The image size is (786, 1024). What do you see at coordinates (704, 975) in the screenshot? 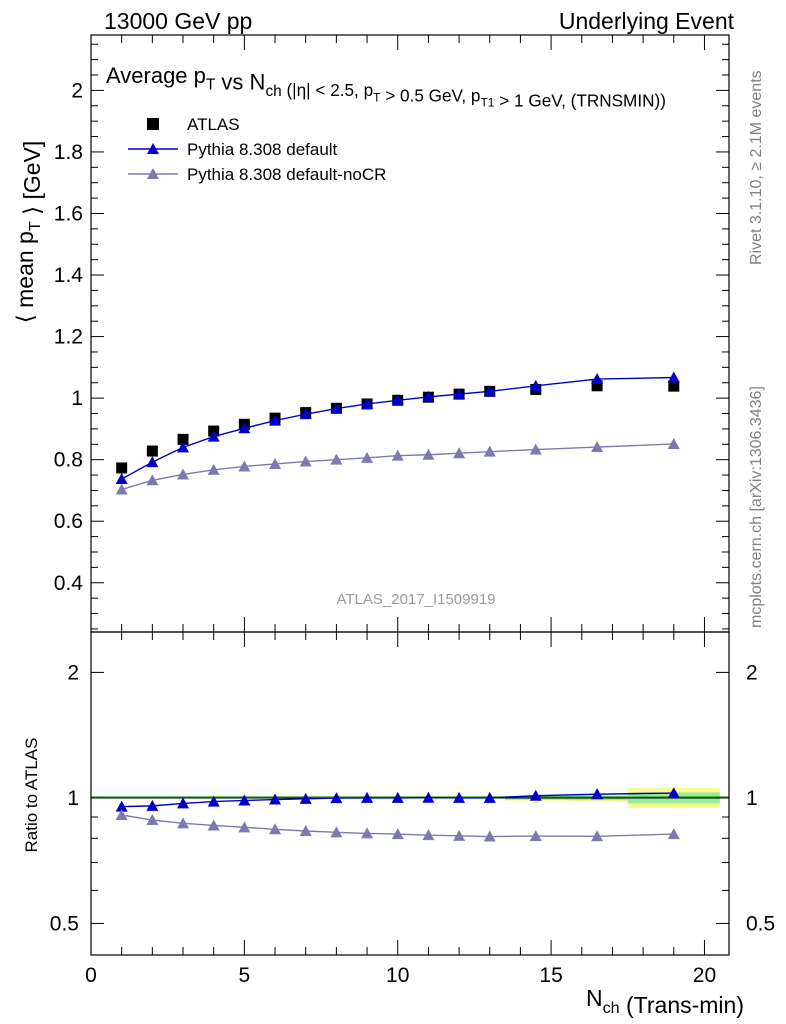
I see `x-tick-label: 20` at bounding box center [704, 975].